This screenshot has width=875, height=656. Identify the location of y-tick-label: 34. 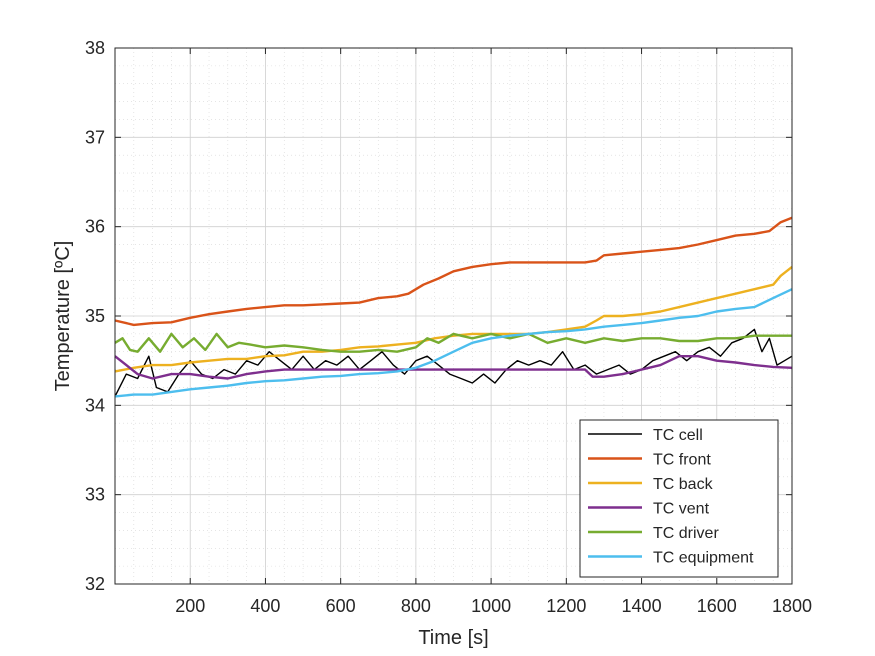
(95, 405).